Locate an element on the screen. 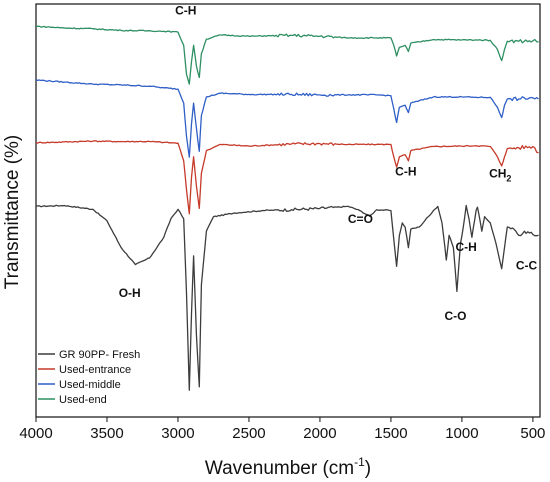 This screenshot has width=550, height=482. legend-item: Used-middle is located at coordinates (79, 385).